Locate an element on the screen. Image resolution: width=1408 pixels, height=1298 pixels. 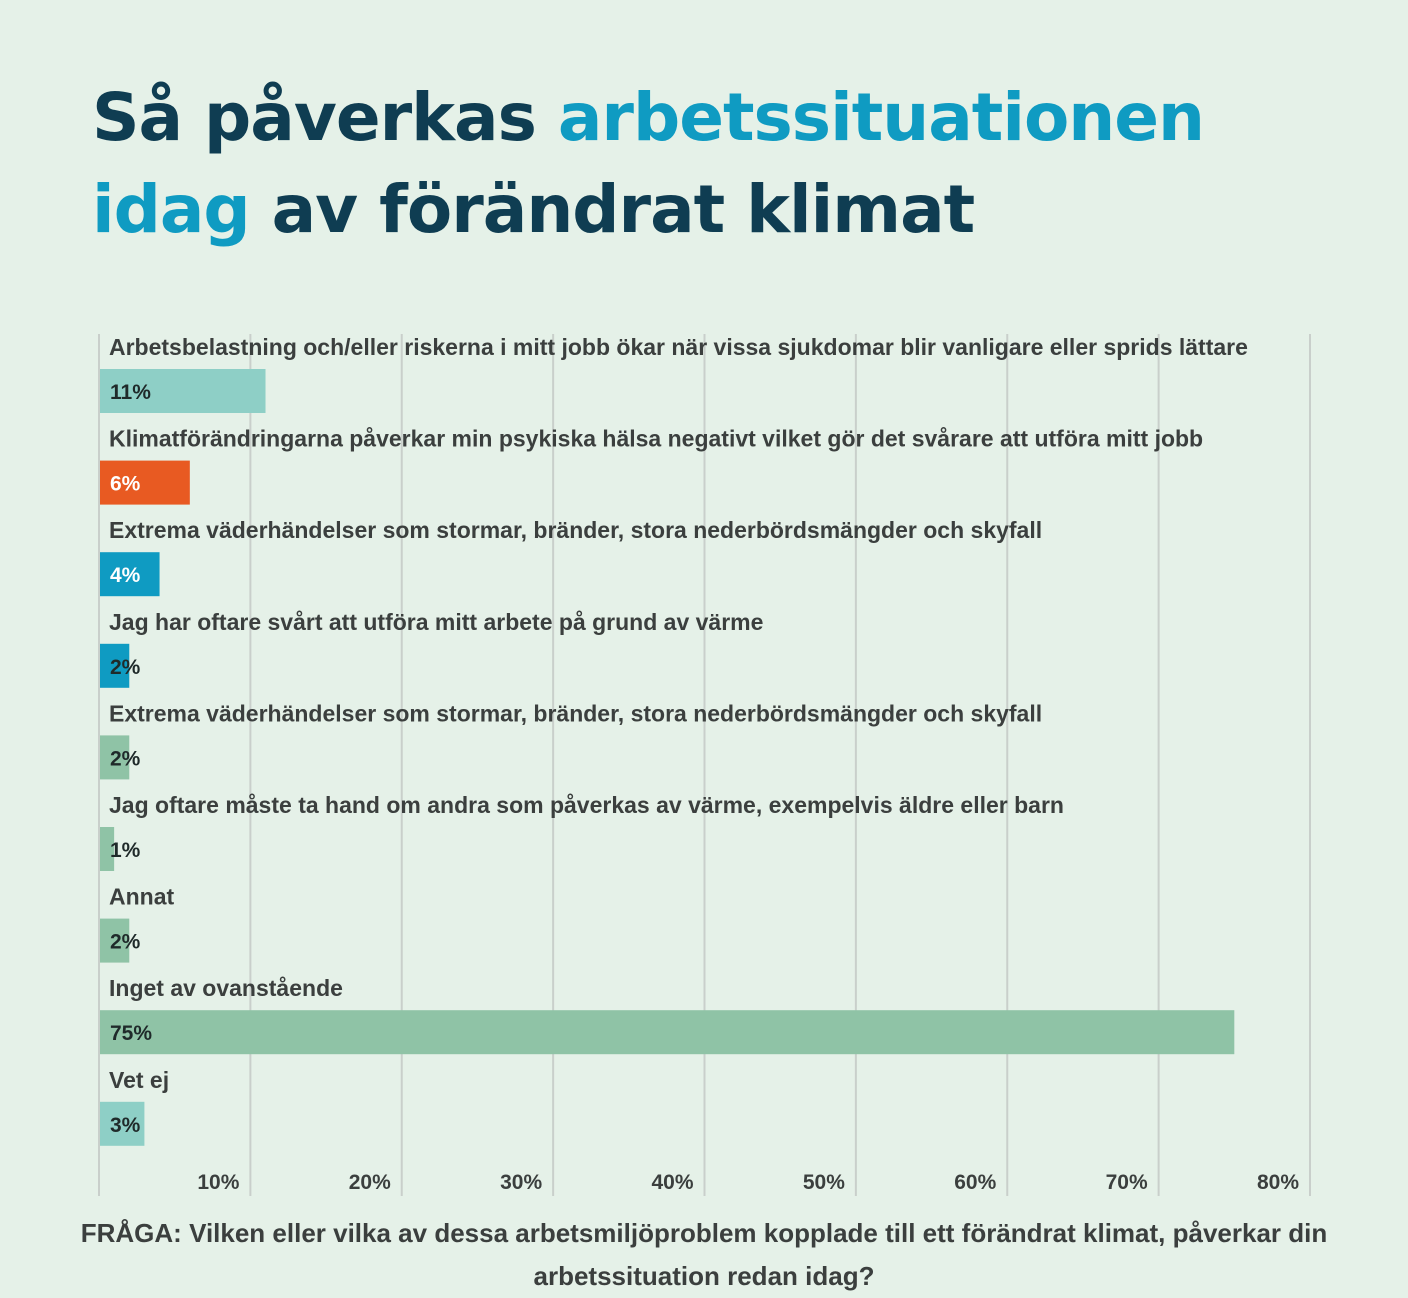
x-tick-label: 80% is located at coordinates (1278, 1182).